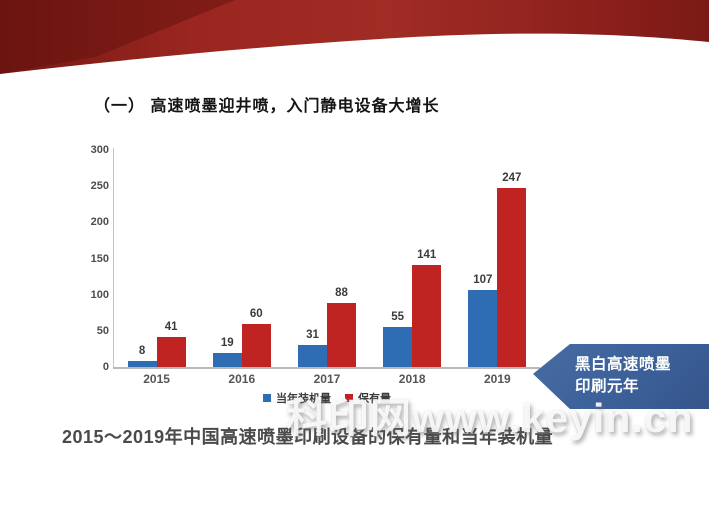  What do you see at coordinates (99, 258) in the screenshot?
I see `y-axis-tick-label: 150` at bounding box center [99, 258].